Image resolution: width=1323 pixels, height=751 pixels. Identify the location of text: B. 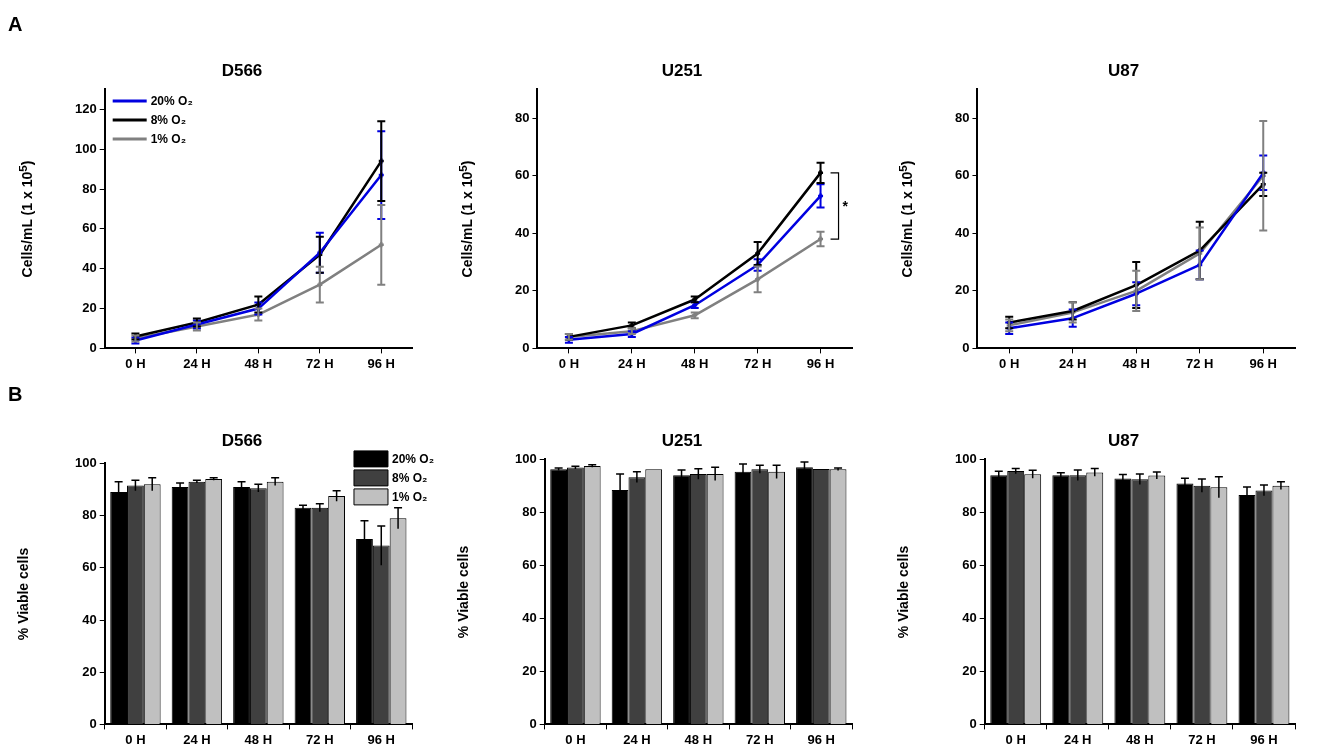
(15, 394).